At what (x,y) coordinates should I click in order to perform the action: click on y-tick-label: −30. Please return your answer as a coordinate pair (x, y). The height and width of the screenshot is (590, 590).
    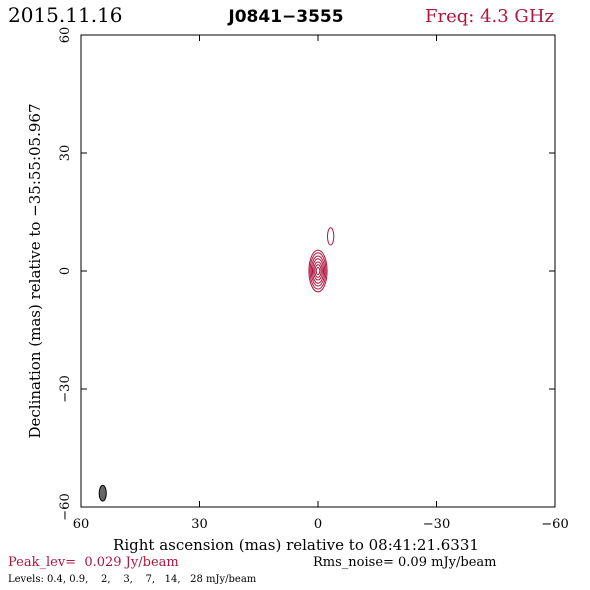
    Looking at the image, I should click on (65, 388).